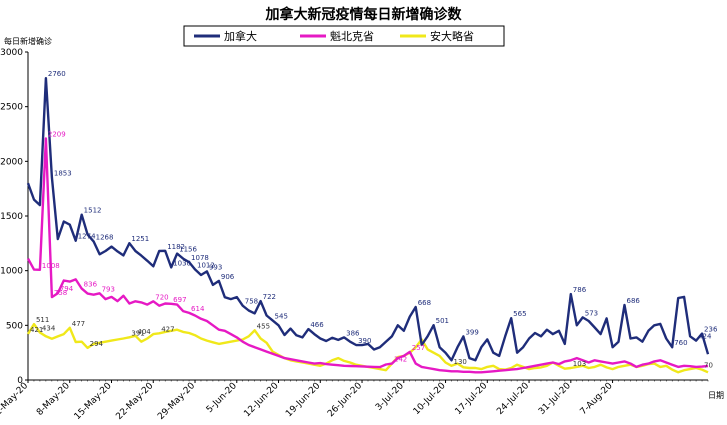  I want to click on x-tick-label: 17-Jul-20, so click(472, 399).